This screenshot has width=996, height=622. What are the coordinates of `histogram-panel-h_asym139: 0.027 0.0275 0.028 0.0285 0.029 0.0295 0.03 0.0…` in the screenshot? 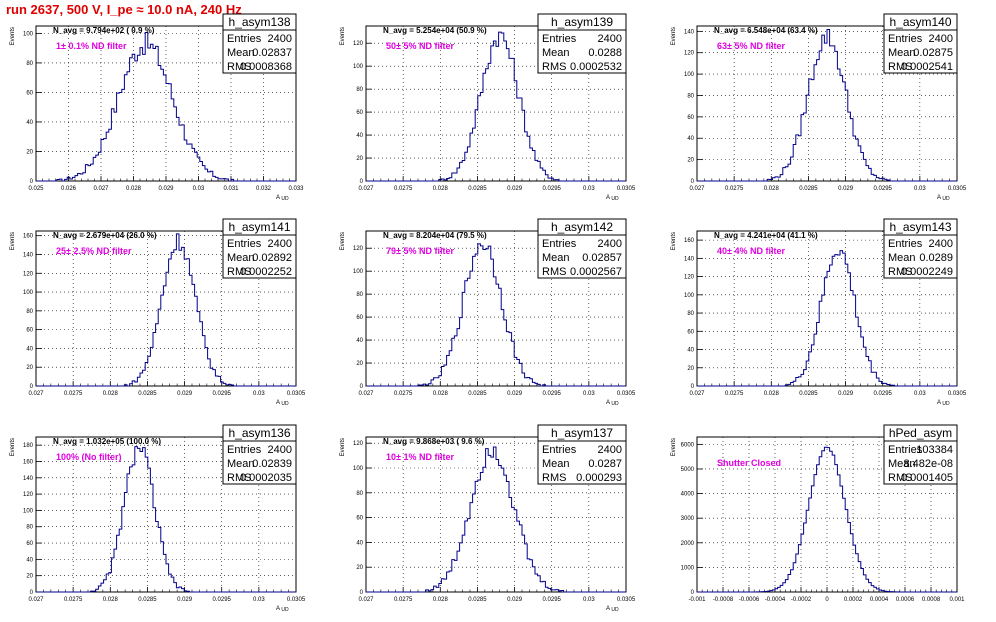 It's located at (488, 107).